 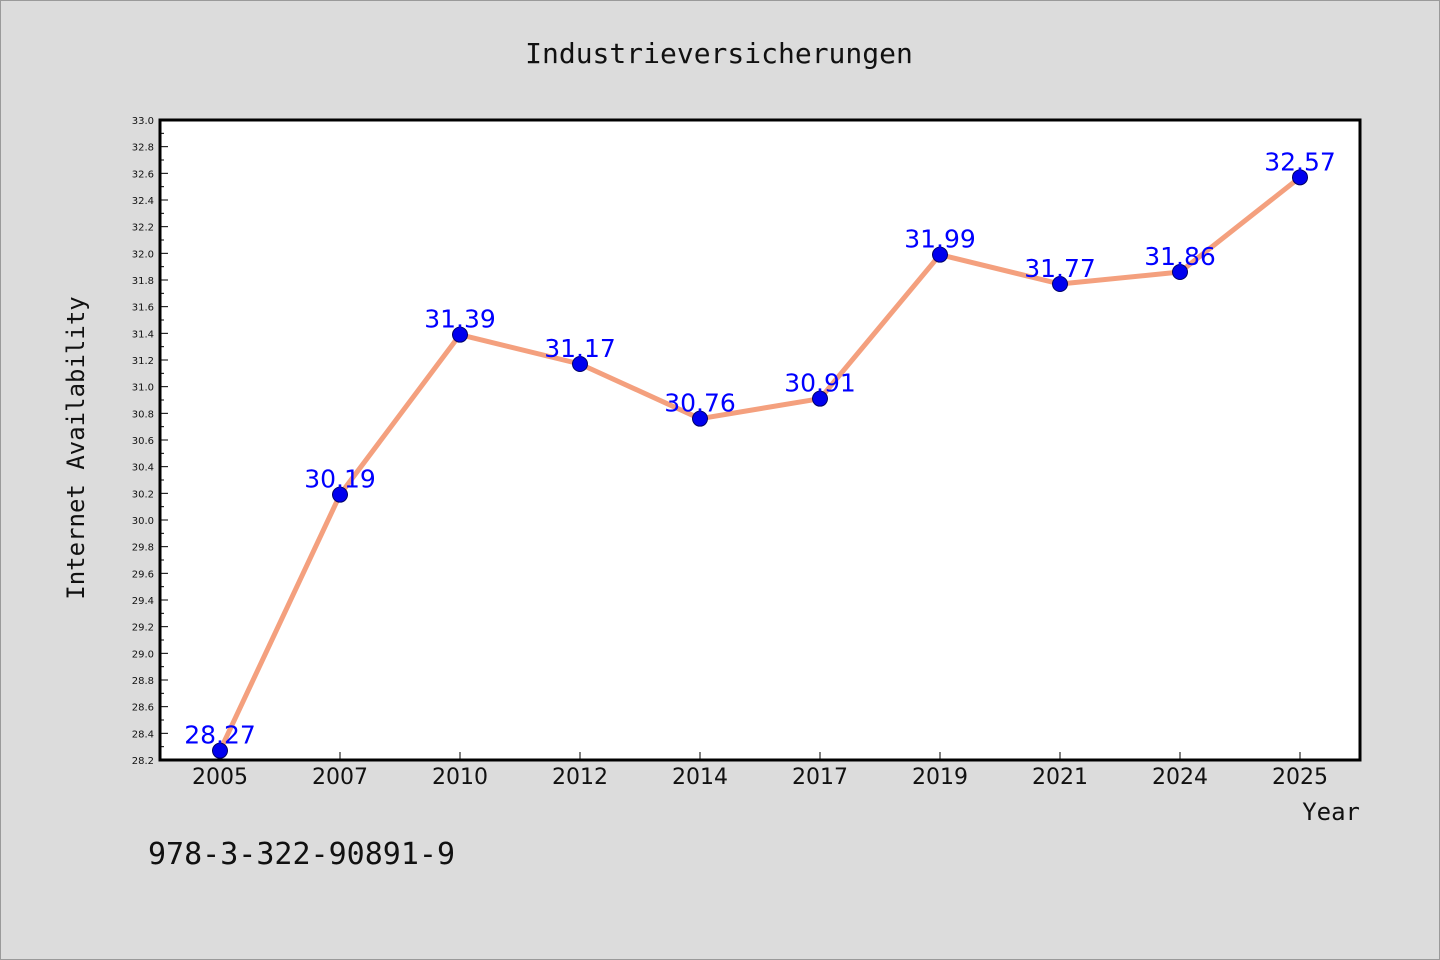 I want to click on x-tick-label: 2007, so click(x=340, y=777).